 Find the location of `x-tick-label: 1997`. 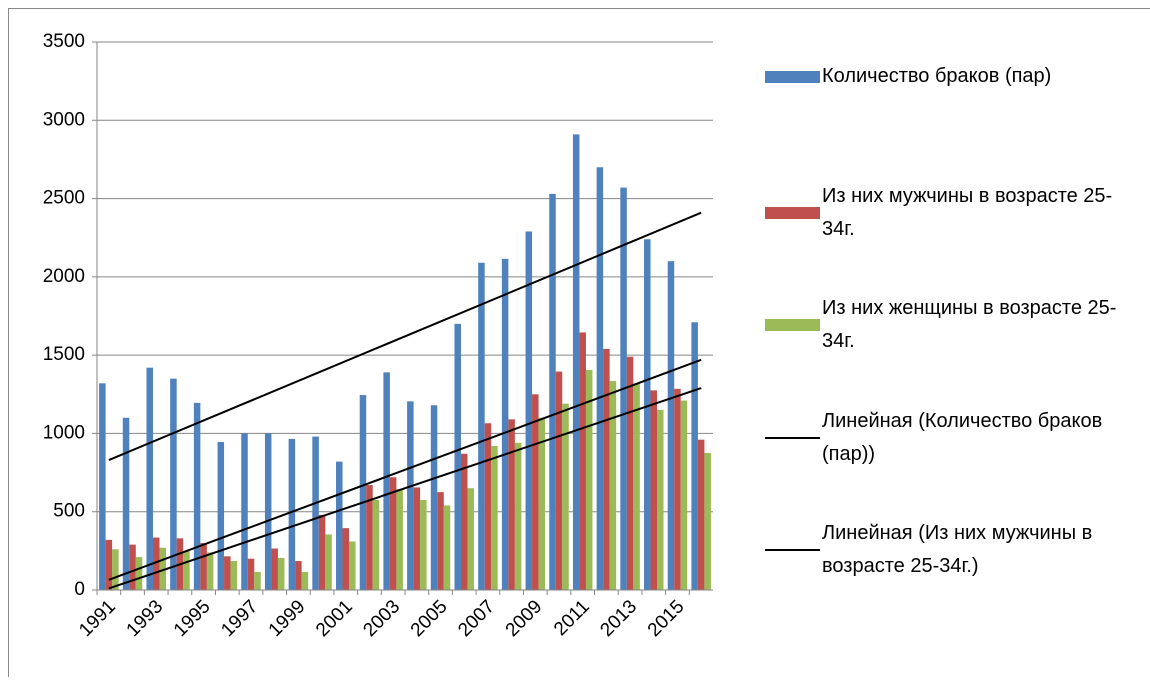

x-tick-label: 1997 is located at coordinates (239, 618).